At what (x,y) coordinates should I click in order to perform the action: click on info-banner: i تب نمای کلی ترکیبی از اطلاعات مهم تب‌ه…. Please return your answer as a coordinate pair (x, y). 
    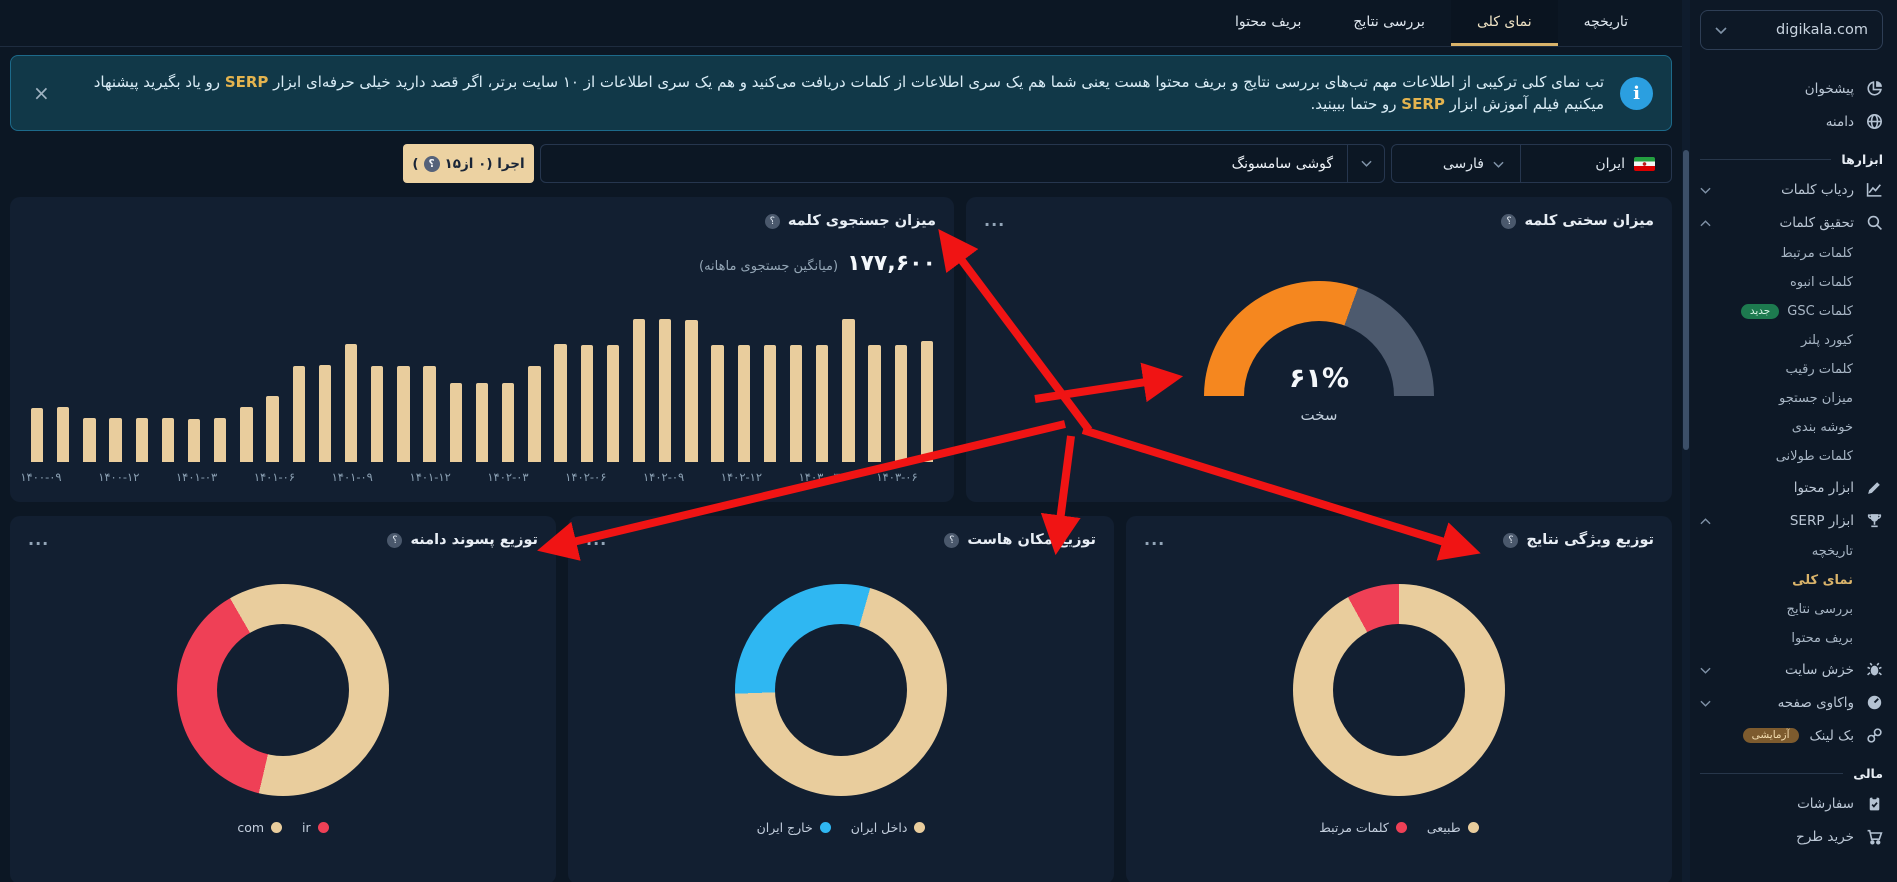
    Looking at the image, I should click on (841, 93).